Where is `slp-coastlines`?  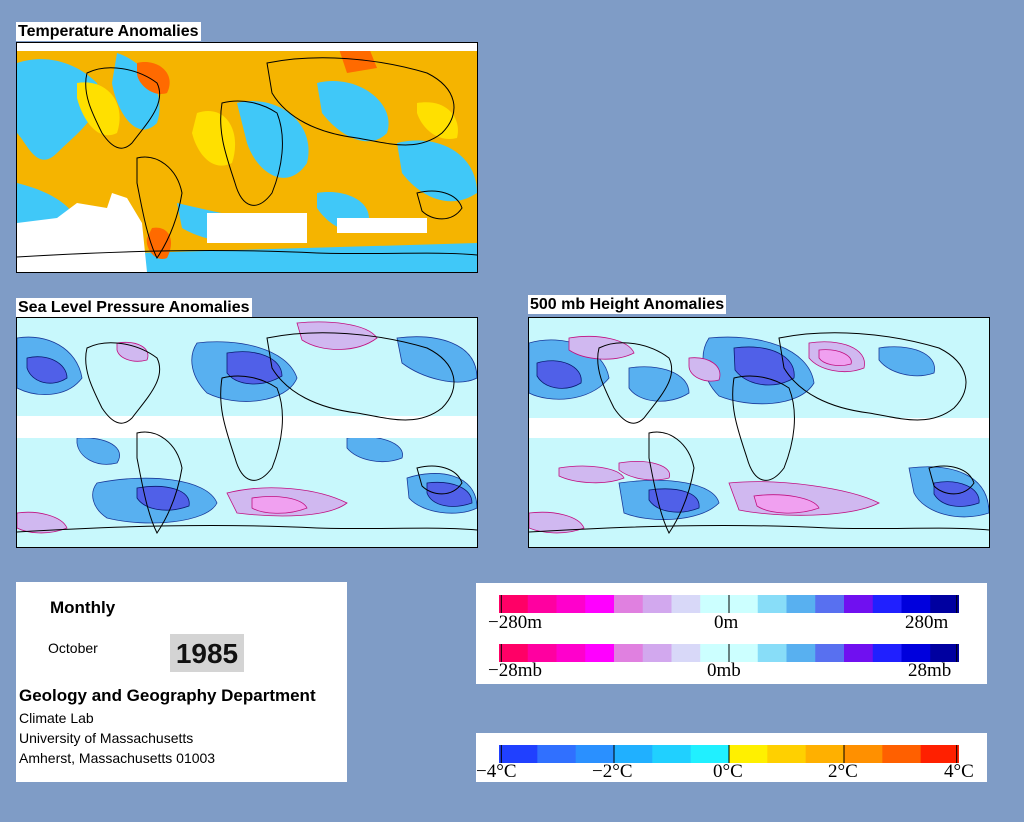
slp-coastlines is located at coordinates (247, 433).